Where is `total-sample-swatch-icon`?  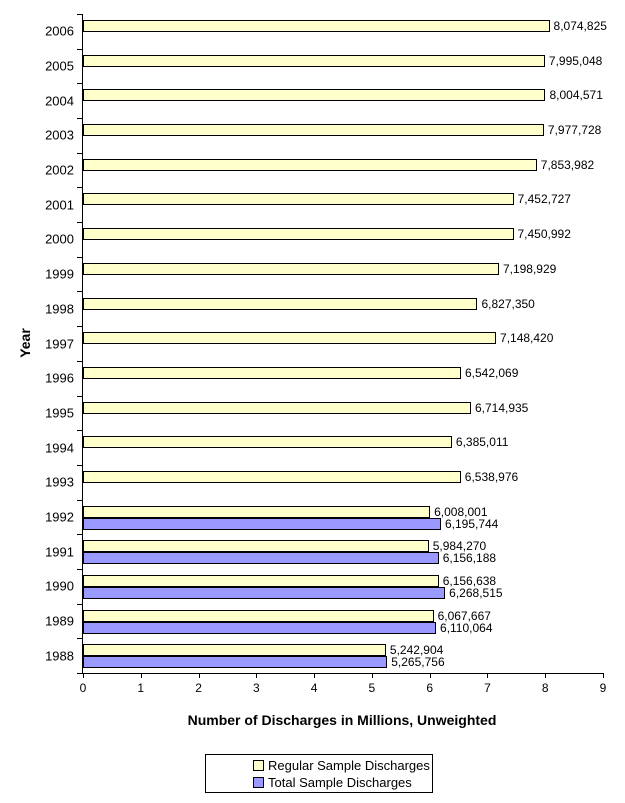
total-sample-swatch-icon is located at coordinates (258, 782).